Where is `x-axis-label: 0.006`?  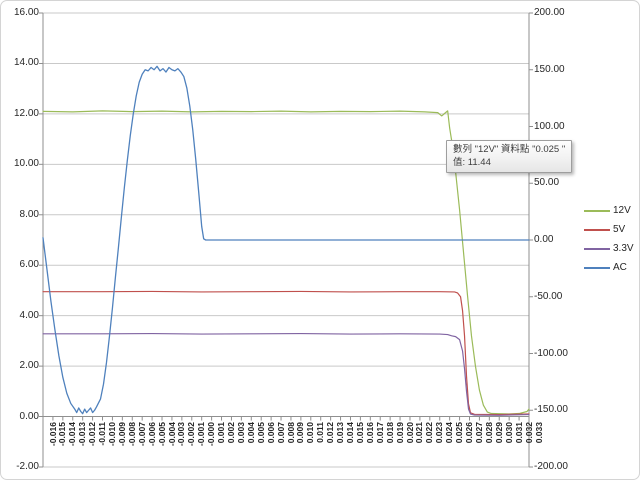 x-axis-label: 0.006 is located at coordinates (270, 433).